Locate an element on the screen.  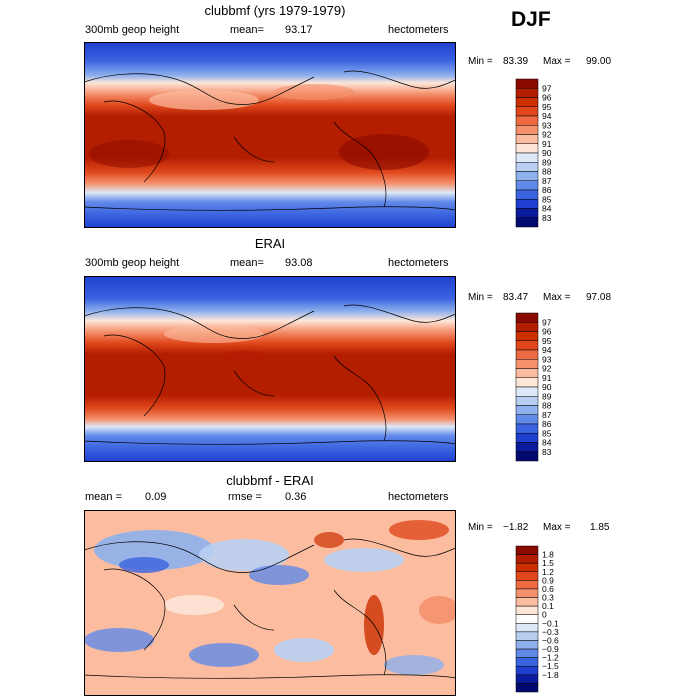
panel1-map is located at coordinates (270, 135).